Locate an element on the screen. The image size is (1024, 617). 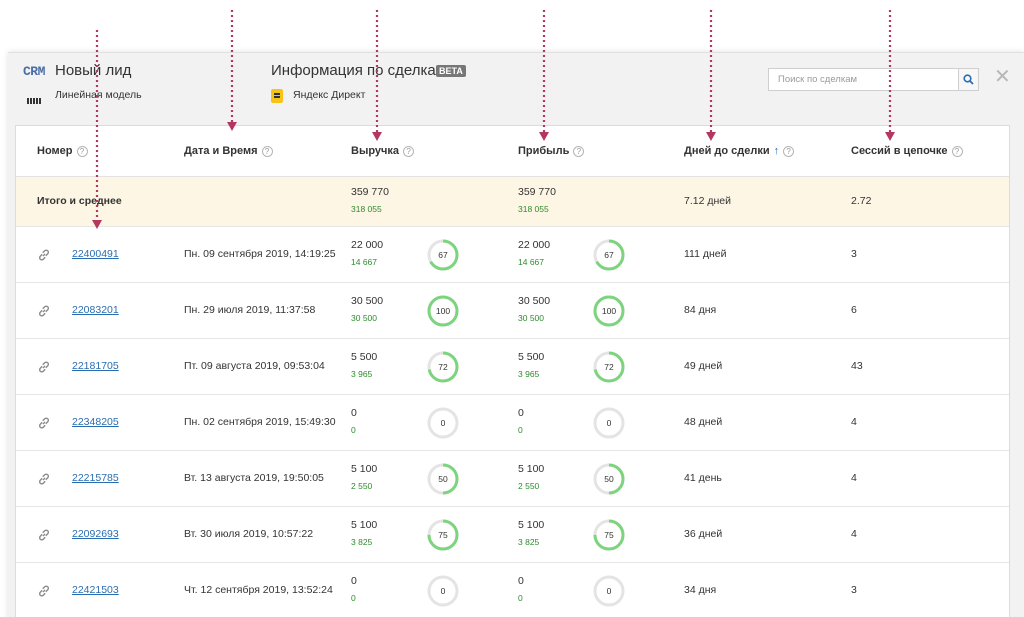
totals-revenue: 359 770 is located at coordinates (370, 192).